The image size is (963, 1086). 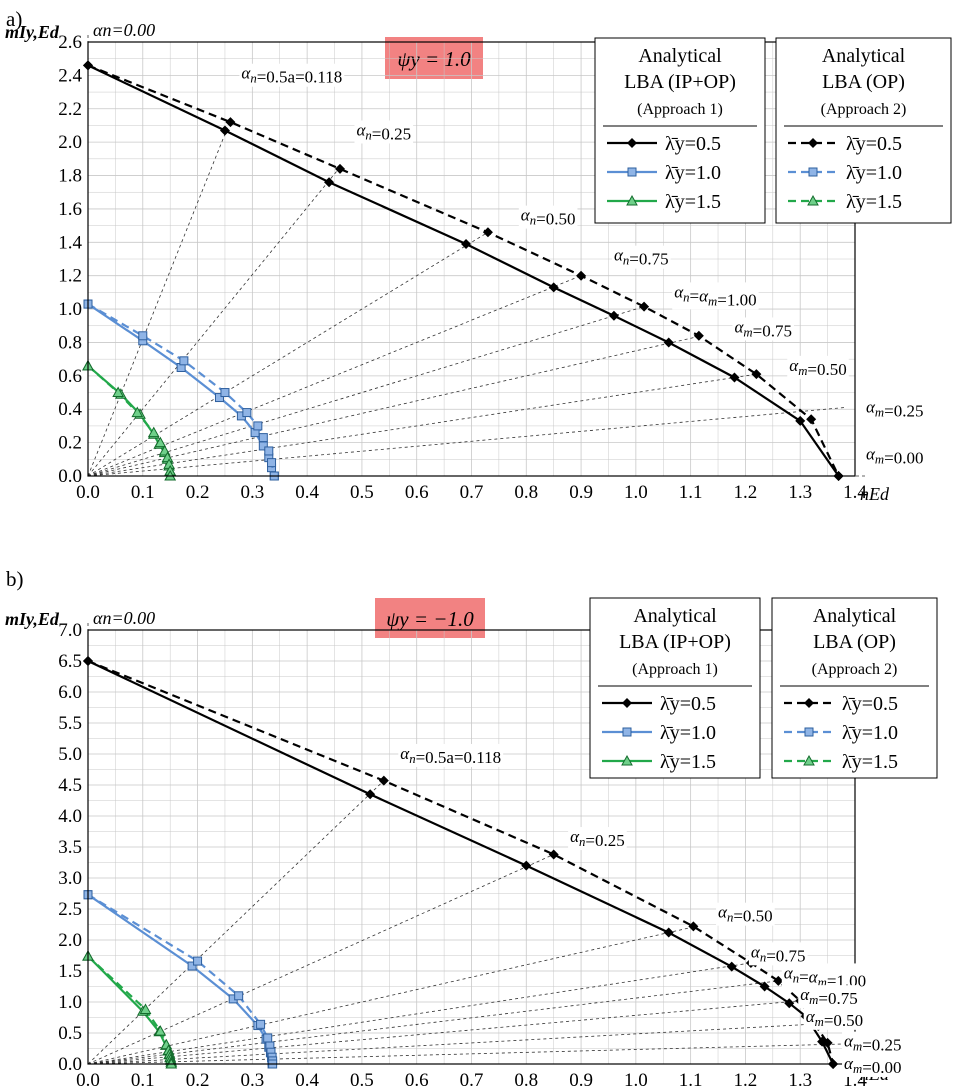 What do you see at coordinates (70, 692) in the screenshot?
I see `y-tick-label: 6.0` at bounding box center [70, 692].